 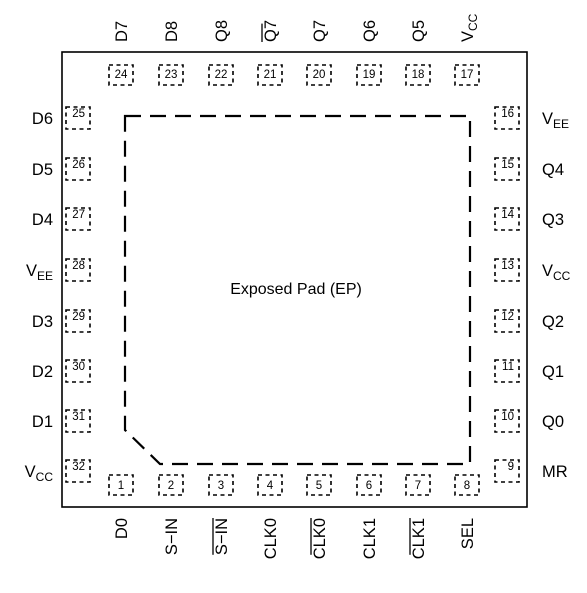 I want to click on pin-number: 20, so click(x=319, y=75).